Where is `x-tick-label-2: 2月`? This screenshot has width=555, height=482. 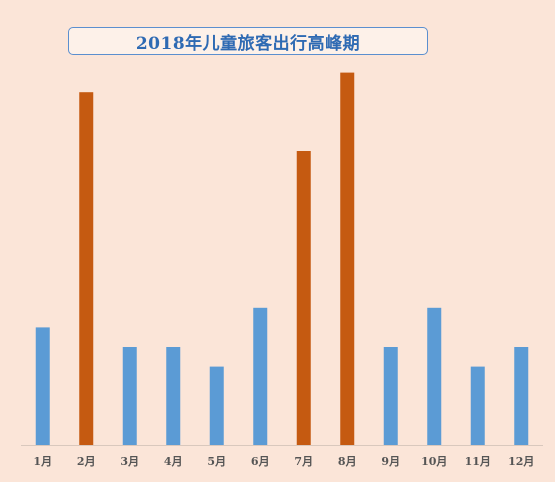 x-tick-label-2: 2月 is located at coordinates (86, 461).